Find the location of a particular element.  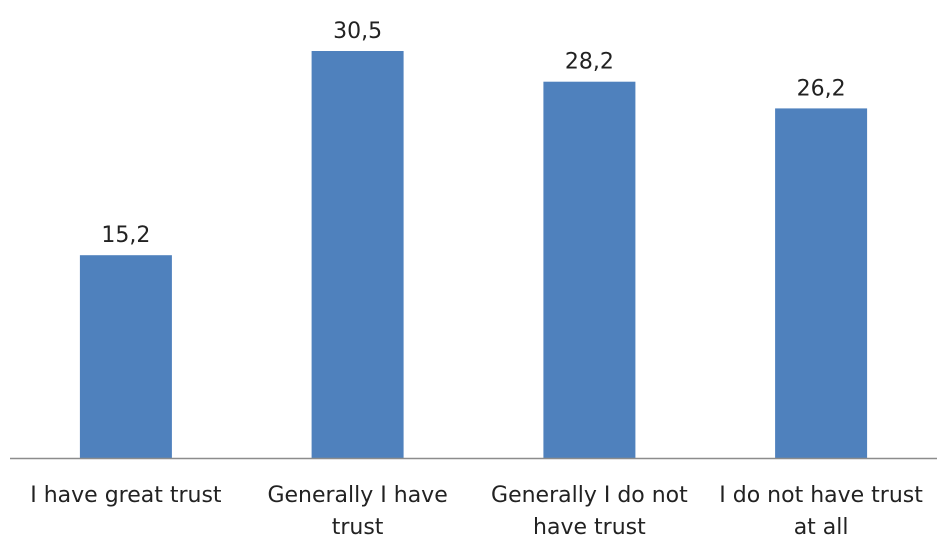

category-label-3: Generally I do not have trust is located at coordinates (589, 511).